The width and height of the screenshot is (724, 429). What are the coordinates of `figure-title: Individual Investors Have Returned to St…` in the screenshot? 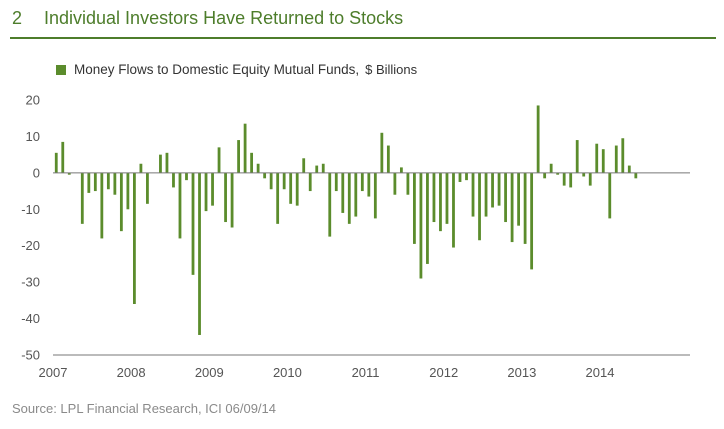 It's located at (224, 18).